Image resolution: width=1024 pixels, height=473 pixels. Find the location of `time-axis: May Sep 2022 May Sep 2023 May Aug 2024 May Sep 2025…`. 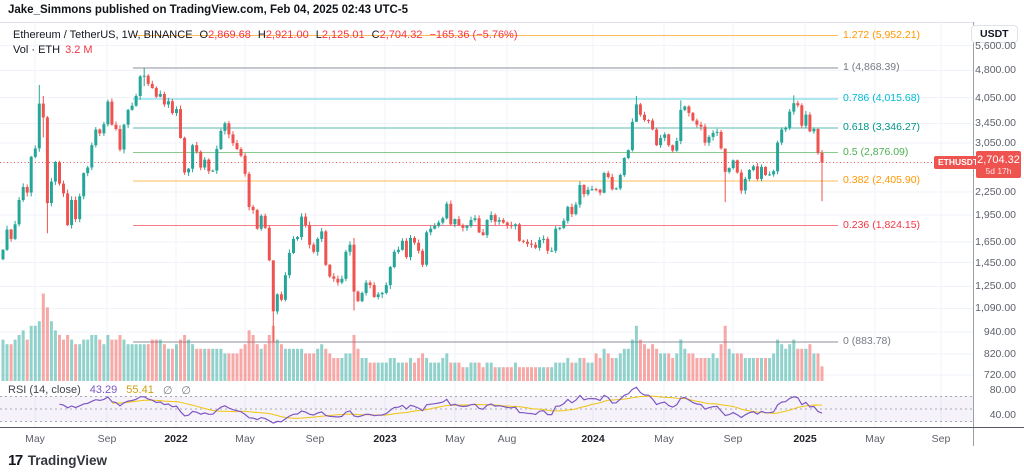

time-axis: May Sep 2022 May Sep 2023 May Aug 2024 May Sep 2025… is located at coordinates (486, 437).